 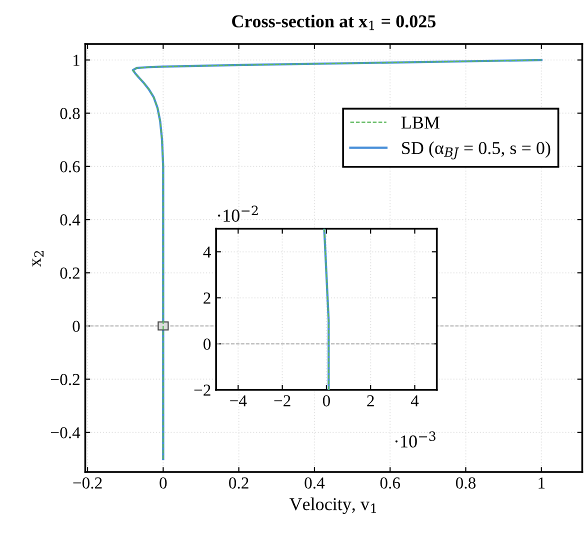 What do you see at coordinates (77, 60) in the screenshot?
I see `y-tick-label: 1` at bounding box center [77, 60].